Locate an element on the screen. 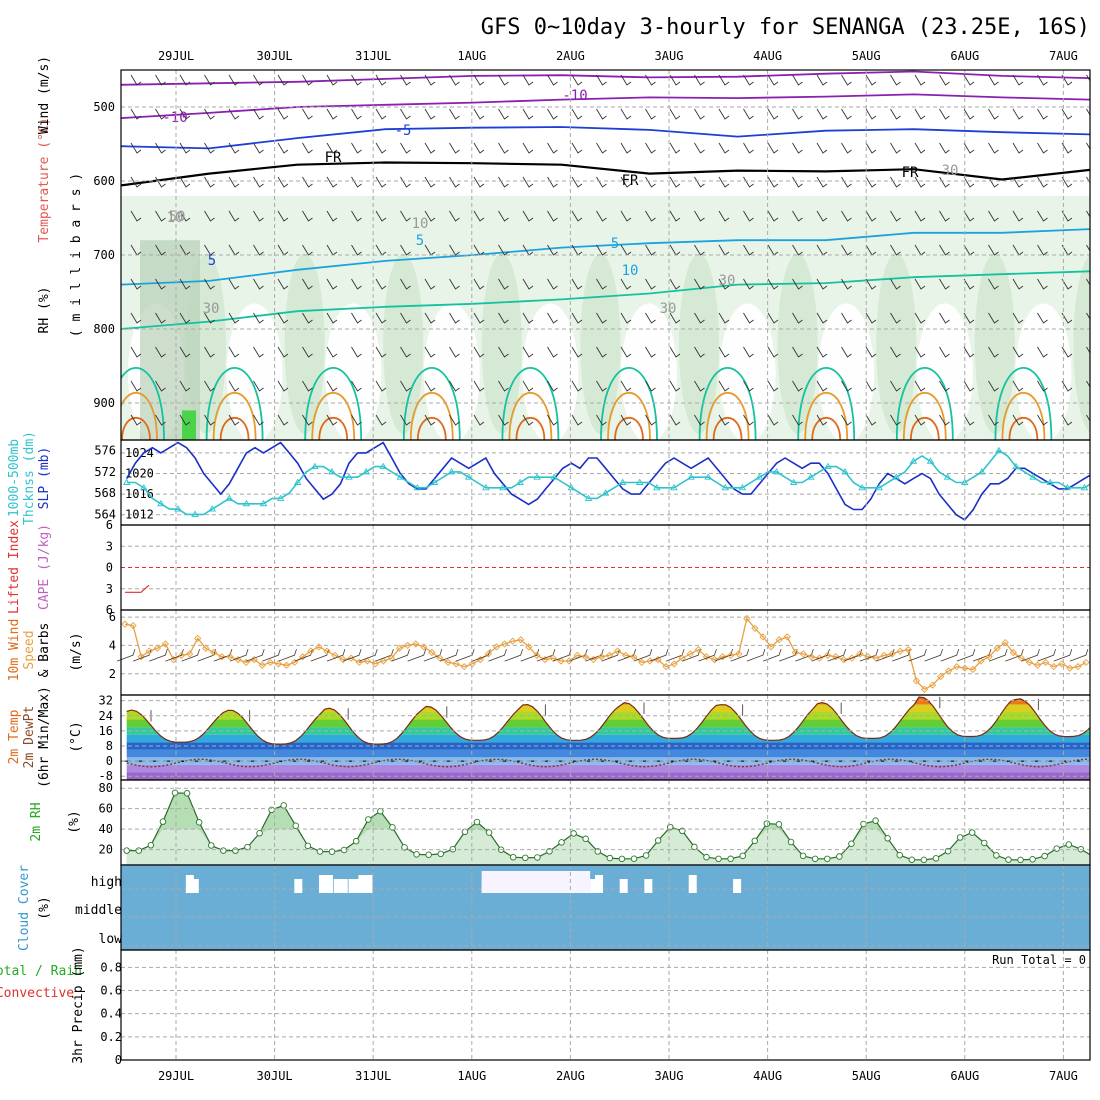  thickness-label: 1000-500mb is located at coordinates (14, 478).